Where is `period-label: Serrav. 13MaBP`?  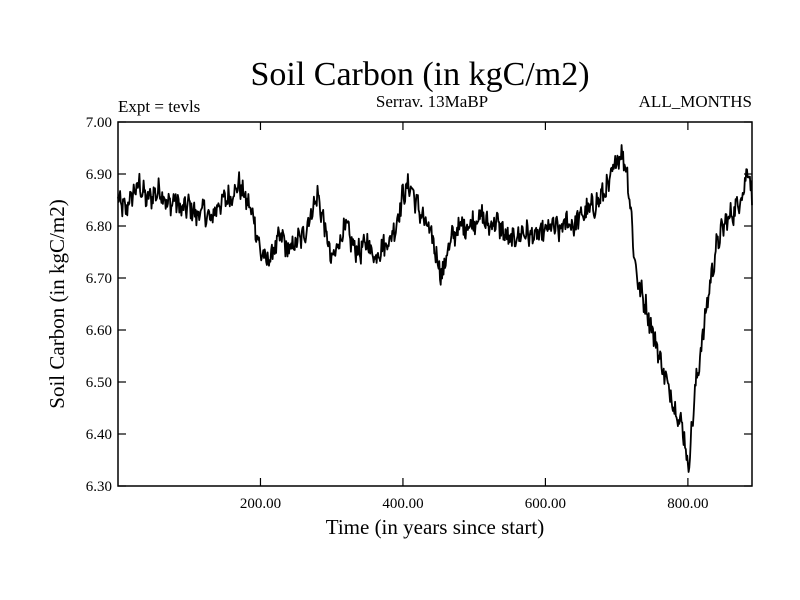
period-label: Serrav. 13MaBP is located at coordinates (432, 101).